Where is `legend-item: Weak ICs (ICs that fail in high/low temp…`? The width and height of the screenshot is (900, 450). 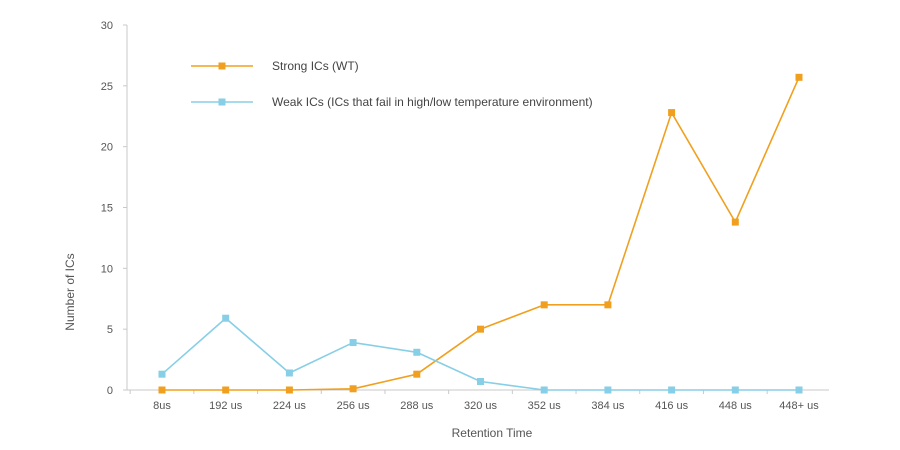 legend-item: Weak ICs (ICs that fail in high/low temp… is located at coordinates (392, 102).